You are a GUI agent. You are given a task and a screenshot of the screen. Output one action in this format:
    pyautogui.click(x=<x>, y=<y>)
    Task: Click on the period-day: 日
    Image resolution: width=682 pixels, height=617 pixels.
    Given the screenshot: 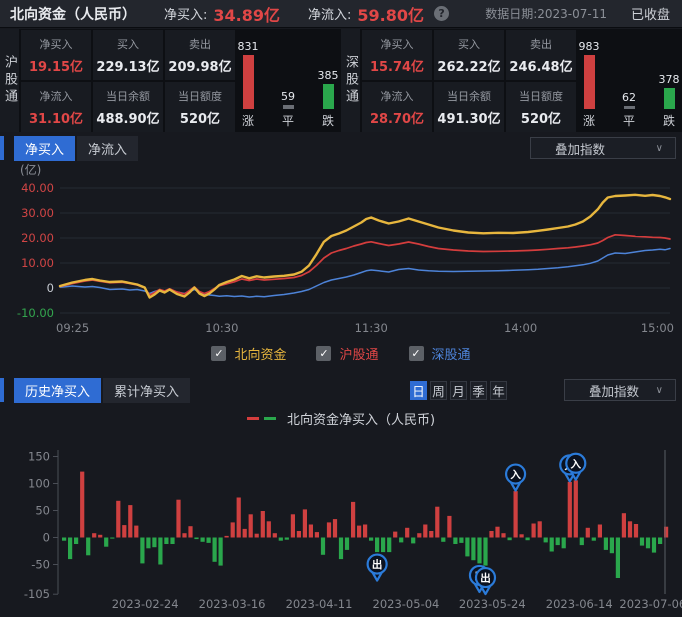 What is the action you would take?
    pyautogui.click(x=418, y=390)
    